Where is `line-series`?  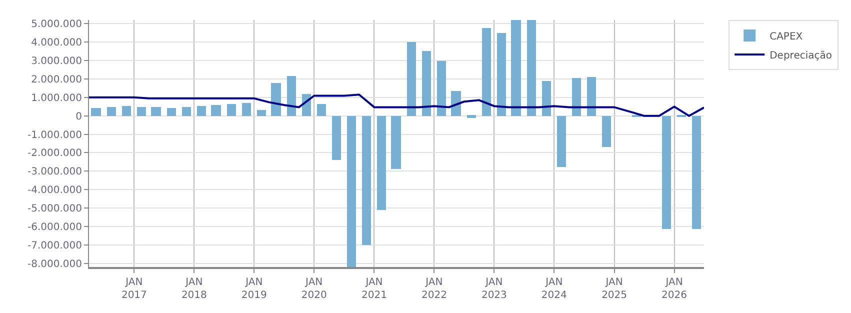
line-series is located at coordinates (396, 105).